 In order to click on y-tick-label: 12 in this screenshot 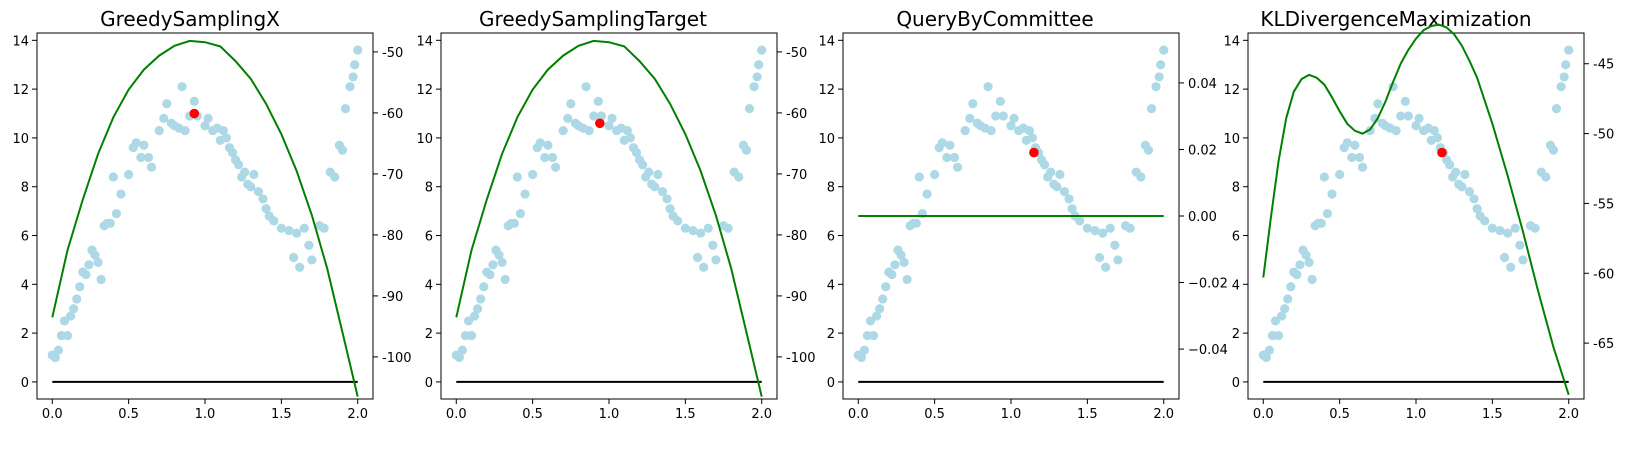, I will do `click(424, 90)`.